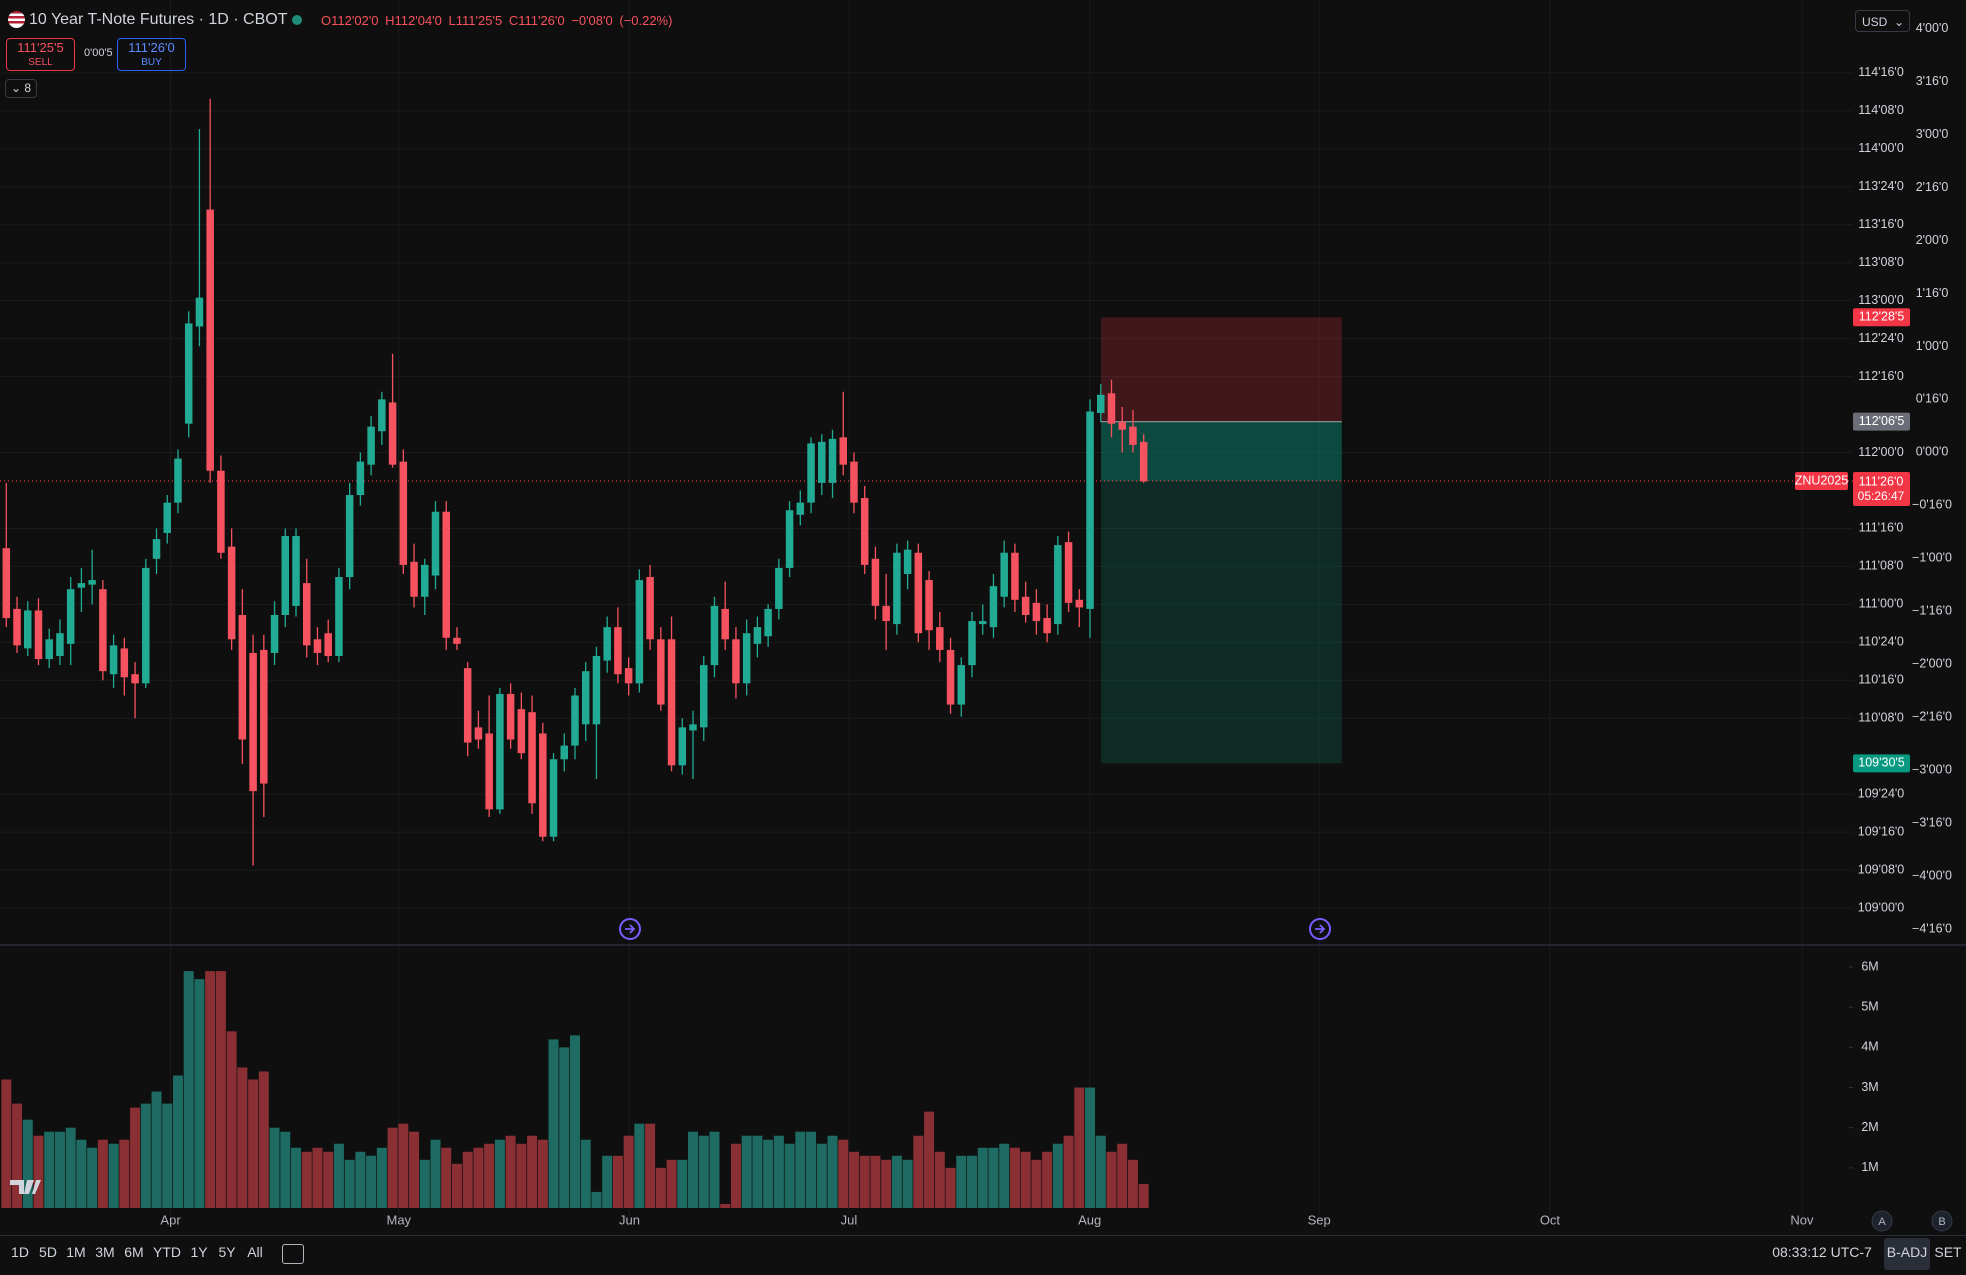  I want to click on y-tick-label: 111'00'0, so click(1881, 604).